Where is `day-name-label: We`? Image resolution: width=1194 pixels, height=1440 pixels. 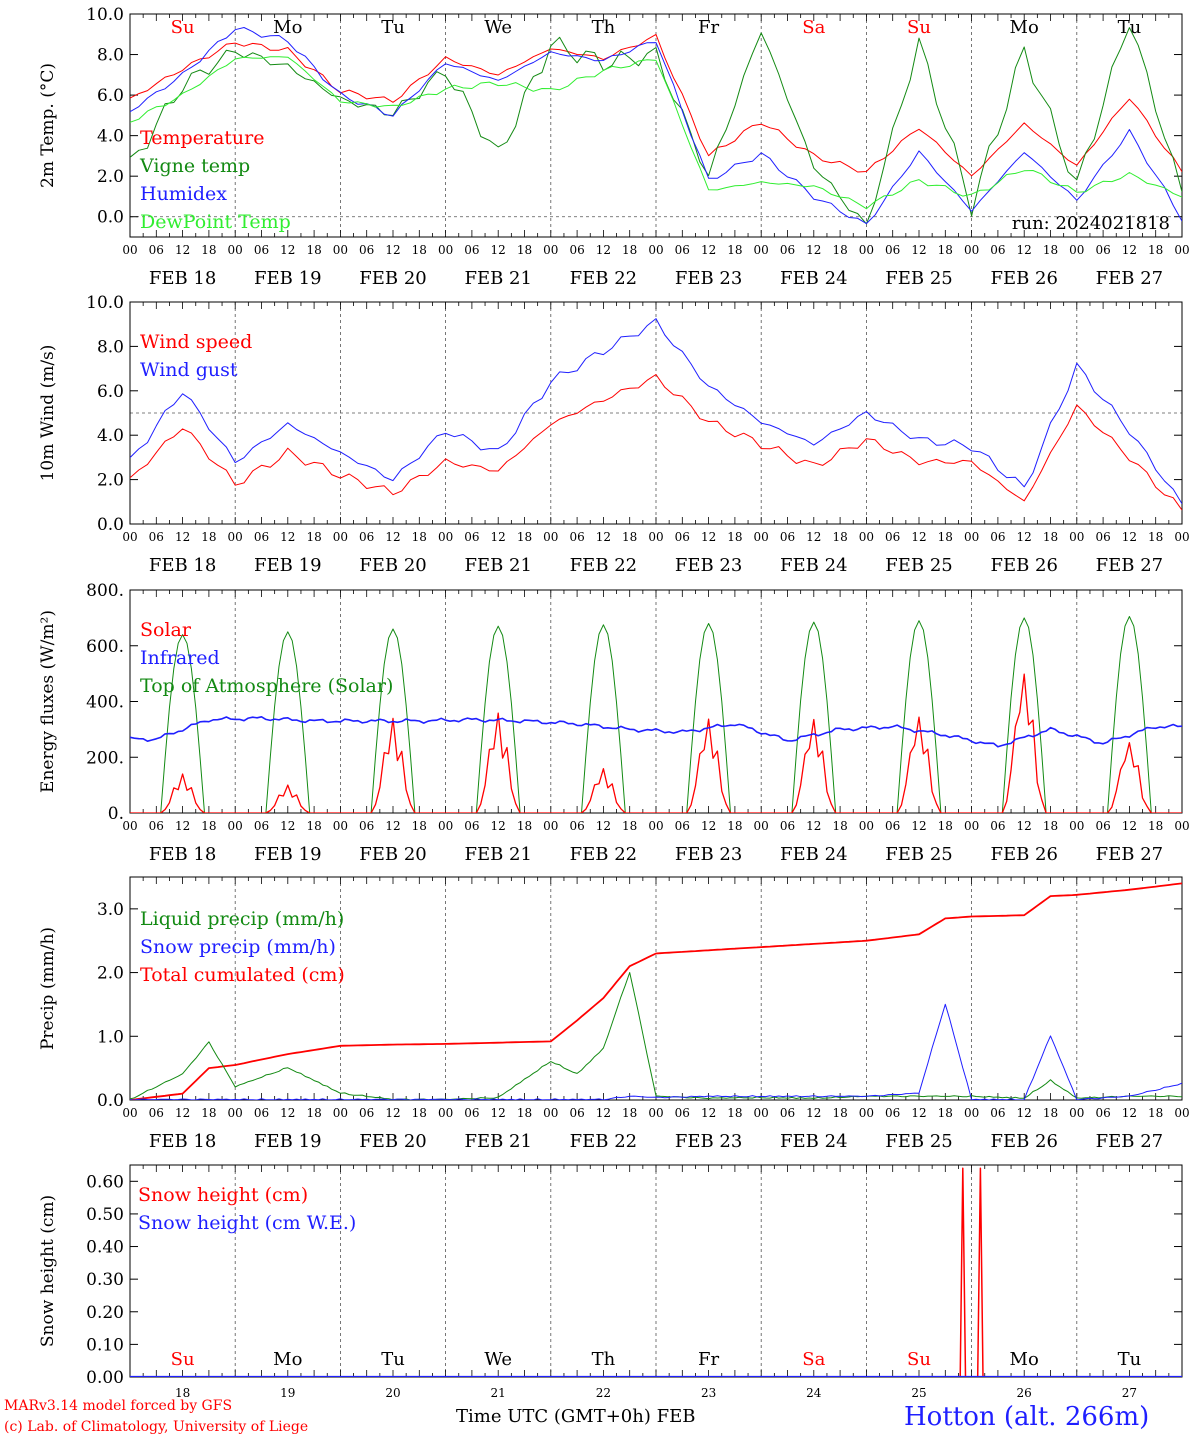 day-name-label: We is located at coordinates (498, 27).